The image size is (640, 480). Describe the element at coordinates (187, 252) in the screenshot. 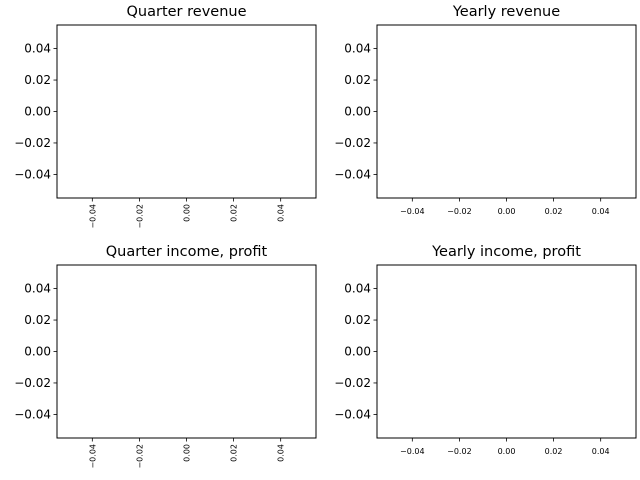

I see `chart-title: Quarter income, profit` at that location.